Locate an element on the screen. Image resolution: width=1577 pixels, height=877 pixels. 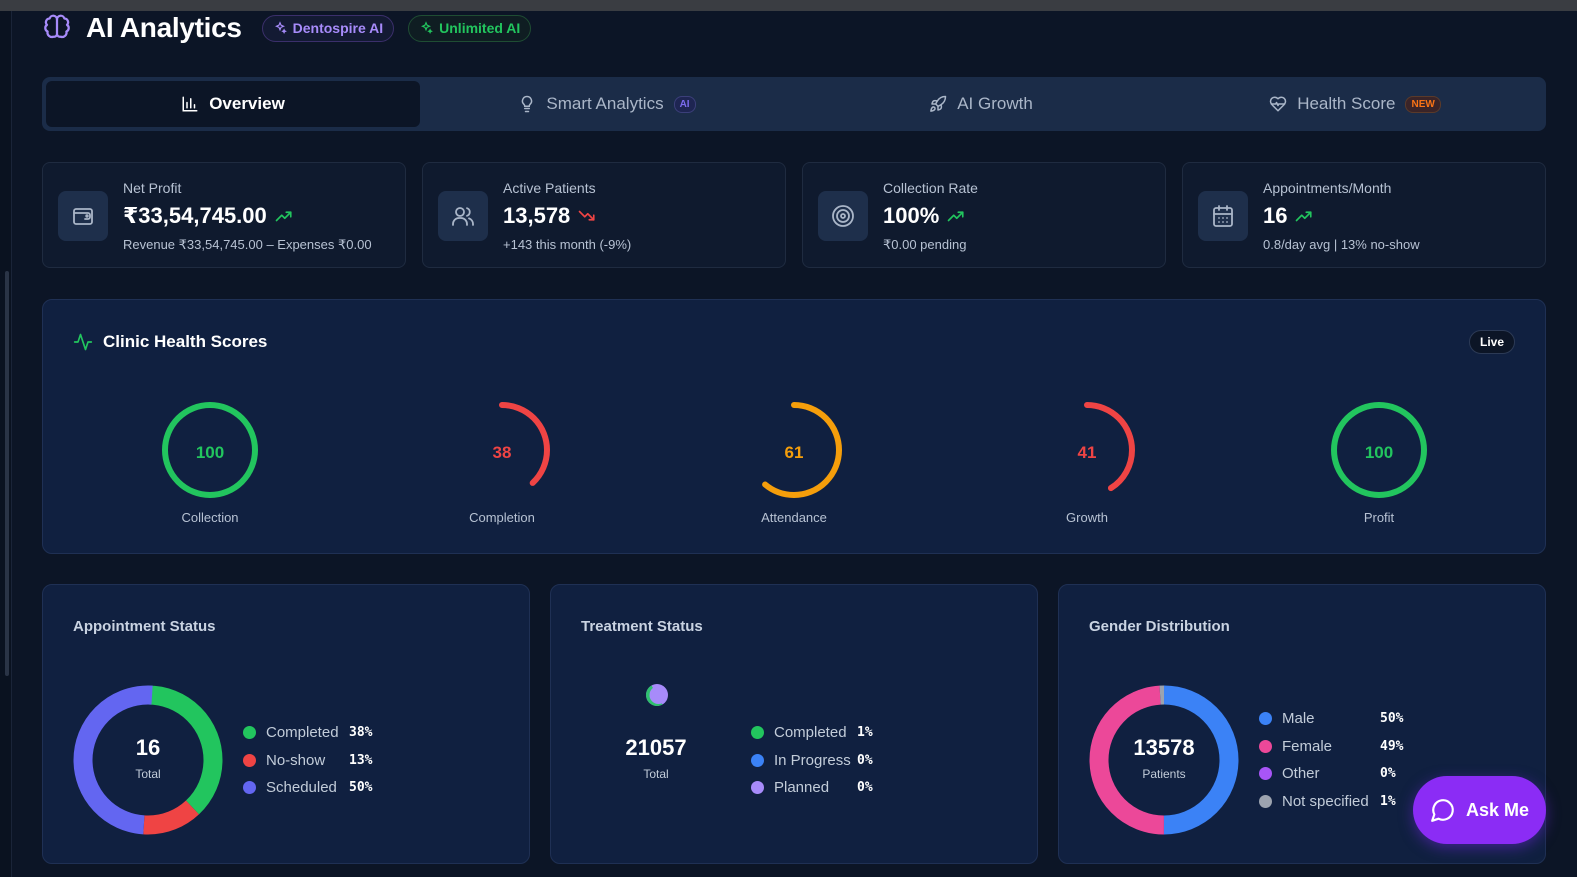
panel-title: Treatment Status is located at coordinates (642, 626).